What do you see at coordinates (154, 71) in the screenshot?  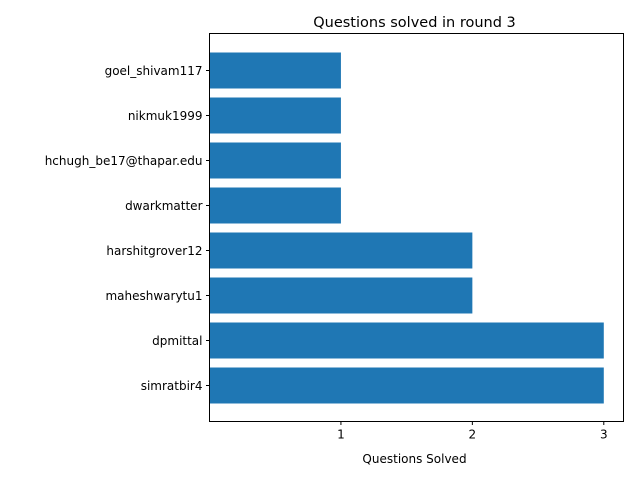 I see `y-tick-label-goel-shivam117: goel_shivam117` at bounding box center [154, 71].